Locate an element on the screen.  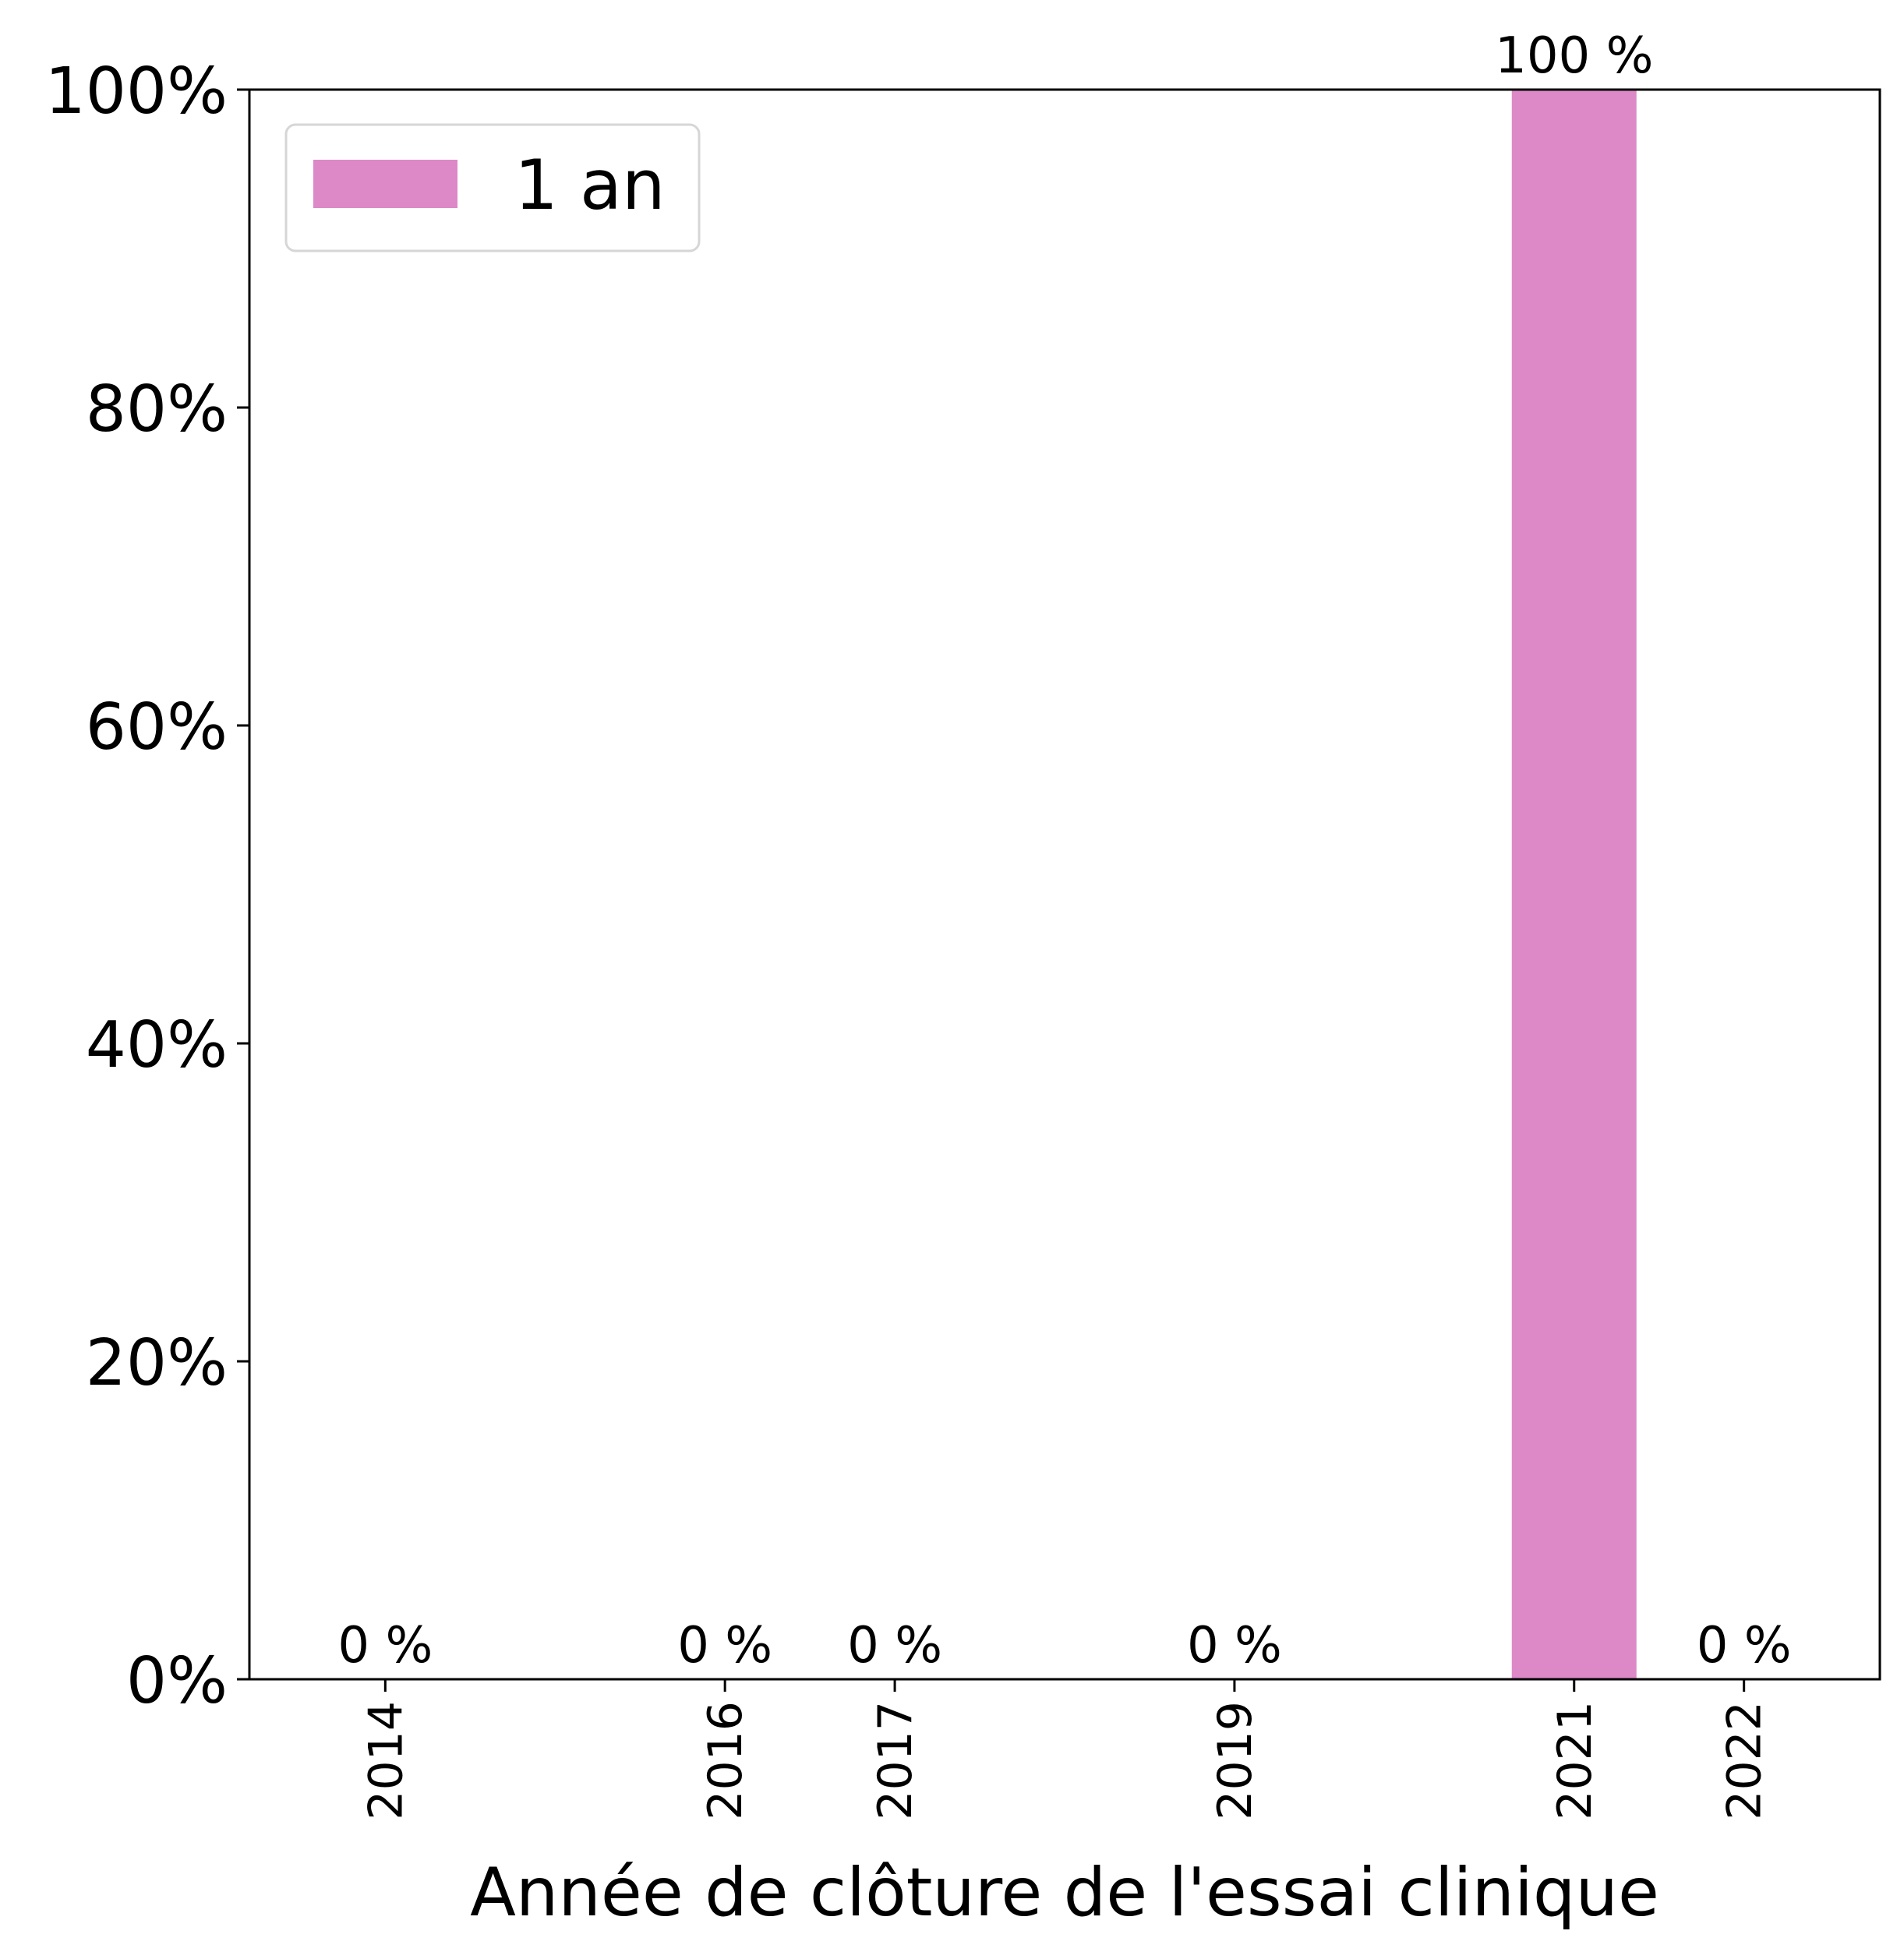
x-tick-label: 2016 is located at coordinates (726, 1760).